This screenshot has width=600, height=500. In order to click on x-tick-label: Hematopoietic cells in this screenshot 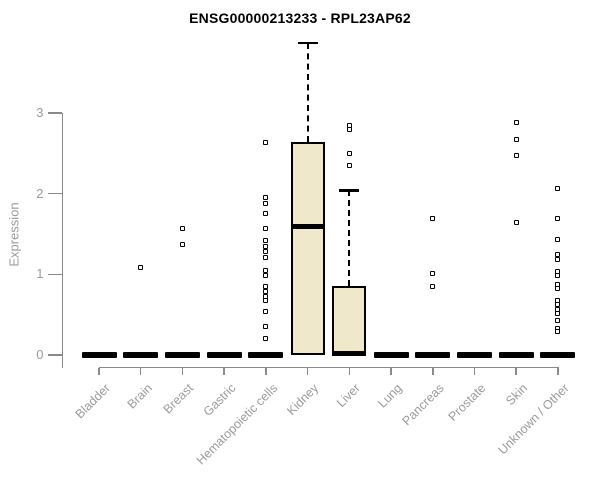, I will do `click(236, 424)`.